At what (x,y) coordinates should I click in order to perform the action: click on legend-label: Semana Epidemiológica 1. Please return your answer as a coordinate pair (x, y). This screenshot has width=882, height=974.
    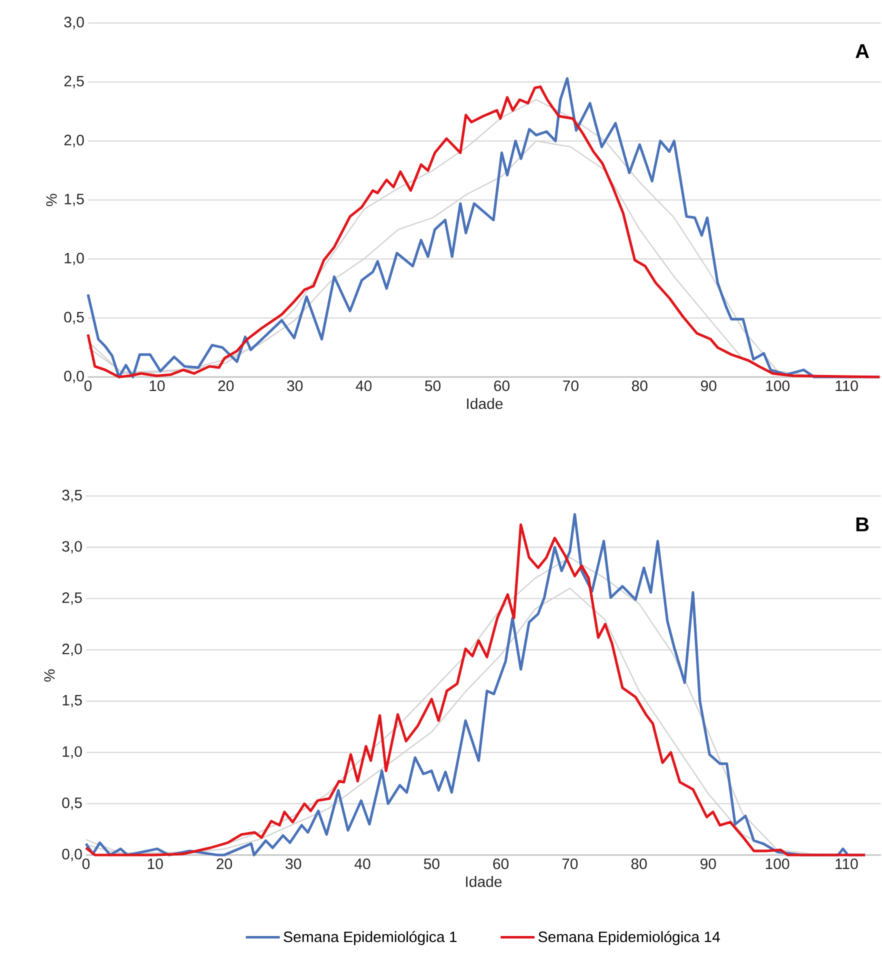
    Looking at the image, I should click on (370, 938).